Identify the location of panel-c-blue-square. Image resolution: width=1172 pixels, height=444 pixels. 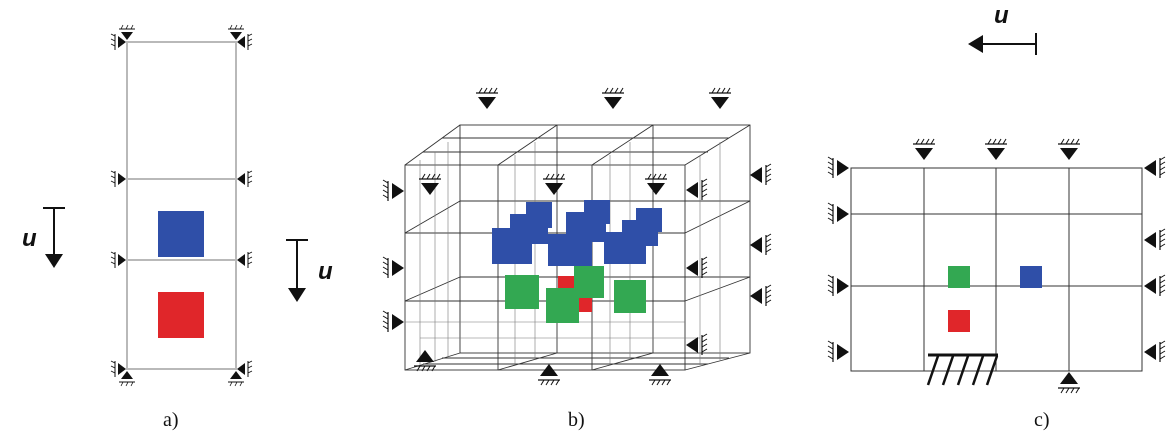
(1031, 277).